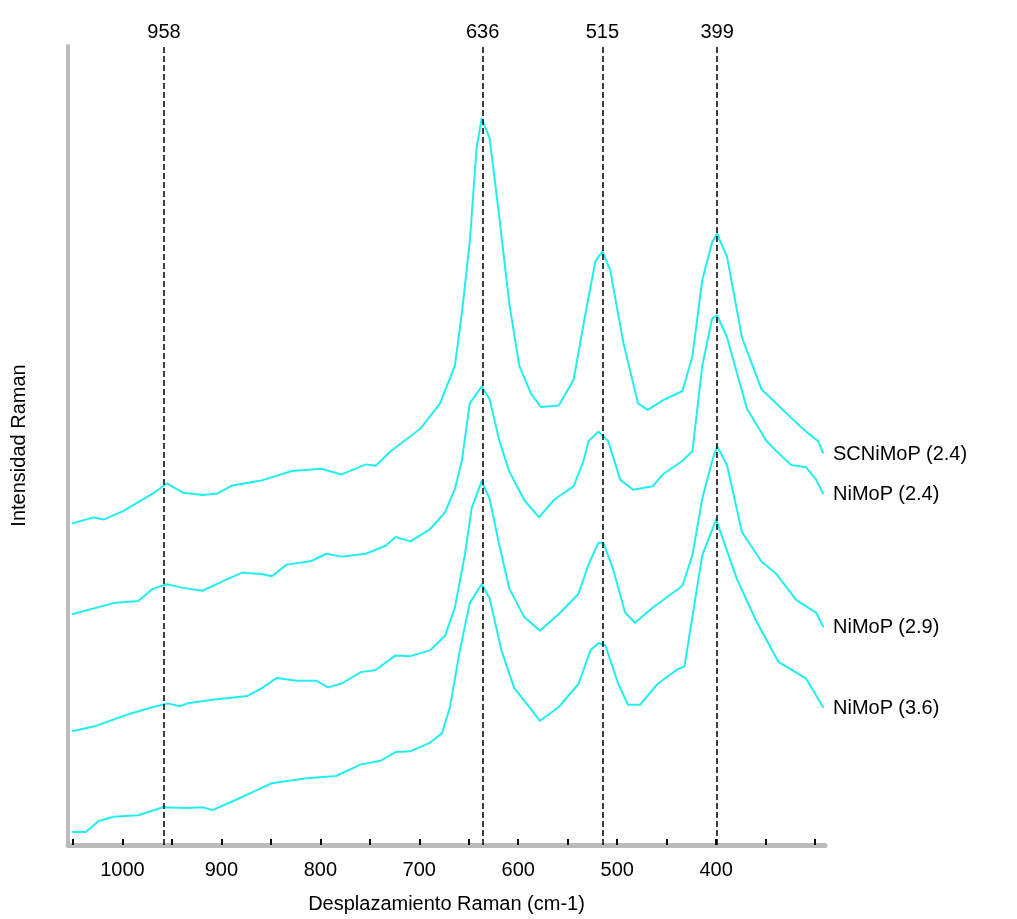  Describe the element at coordinates (122, 869) in the screenshot. I see `x-tick-label: 1000` at that location.